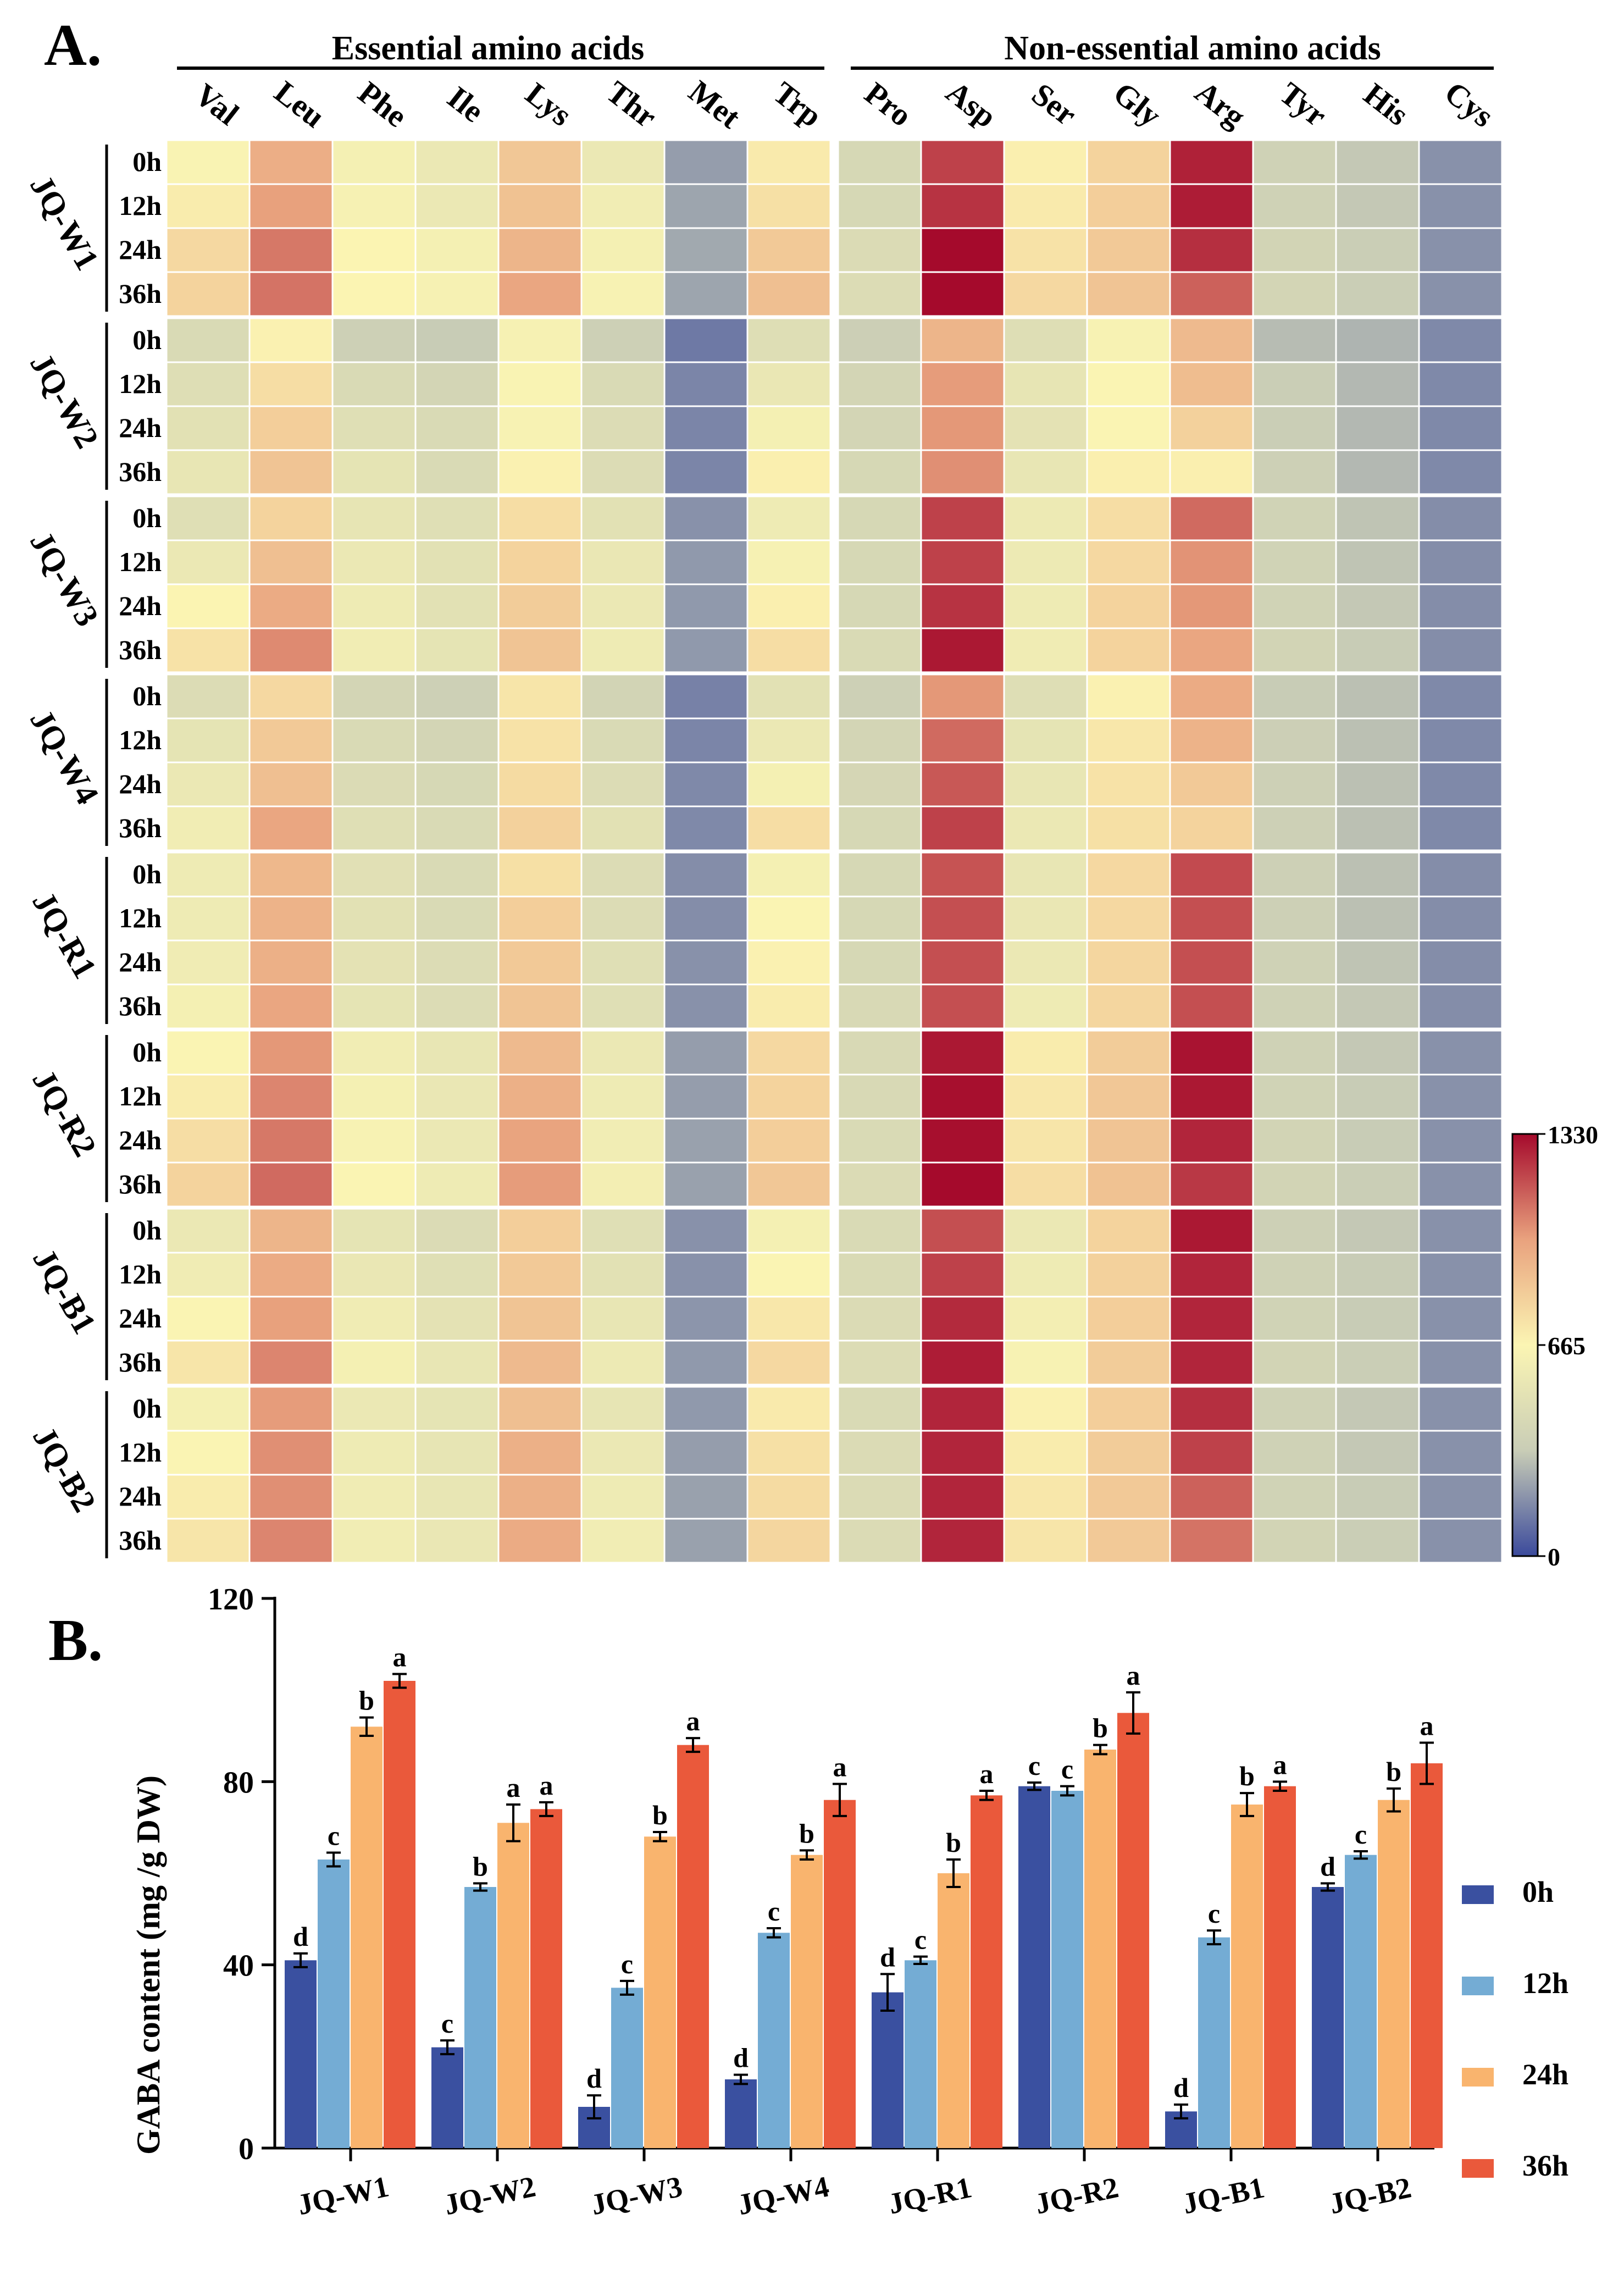 Image resolution: width=1624 pixels, height=2269 pixels. Describe the element at coordinates (1545, 1984) in the screenshot. I see `legend-label: 12h` at that location.